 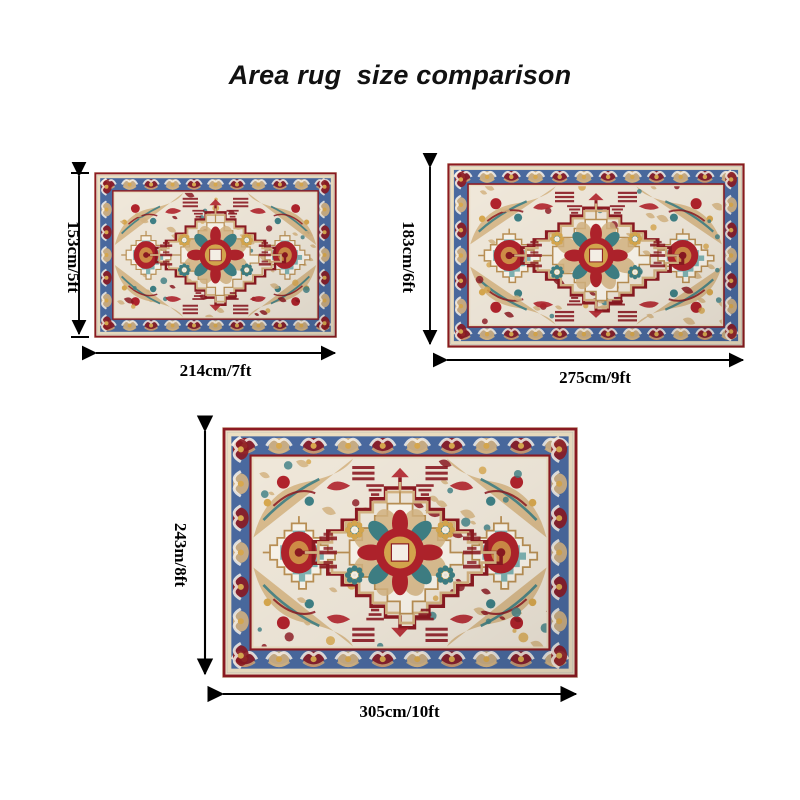 I want to click on dimension-label-rug1-height: 153cm/5ft, so click(x=73, y=257).